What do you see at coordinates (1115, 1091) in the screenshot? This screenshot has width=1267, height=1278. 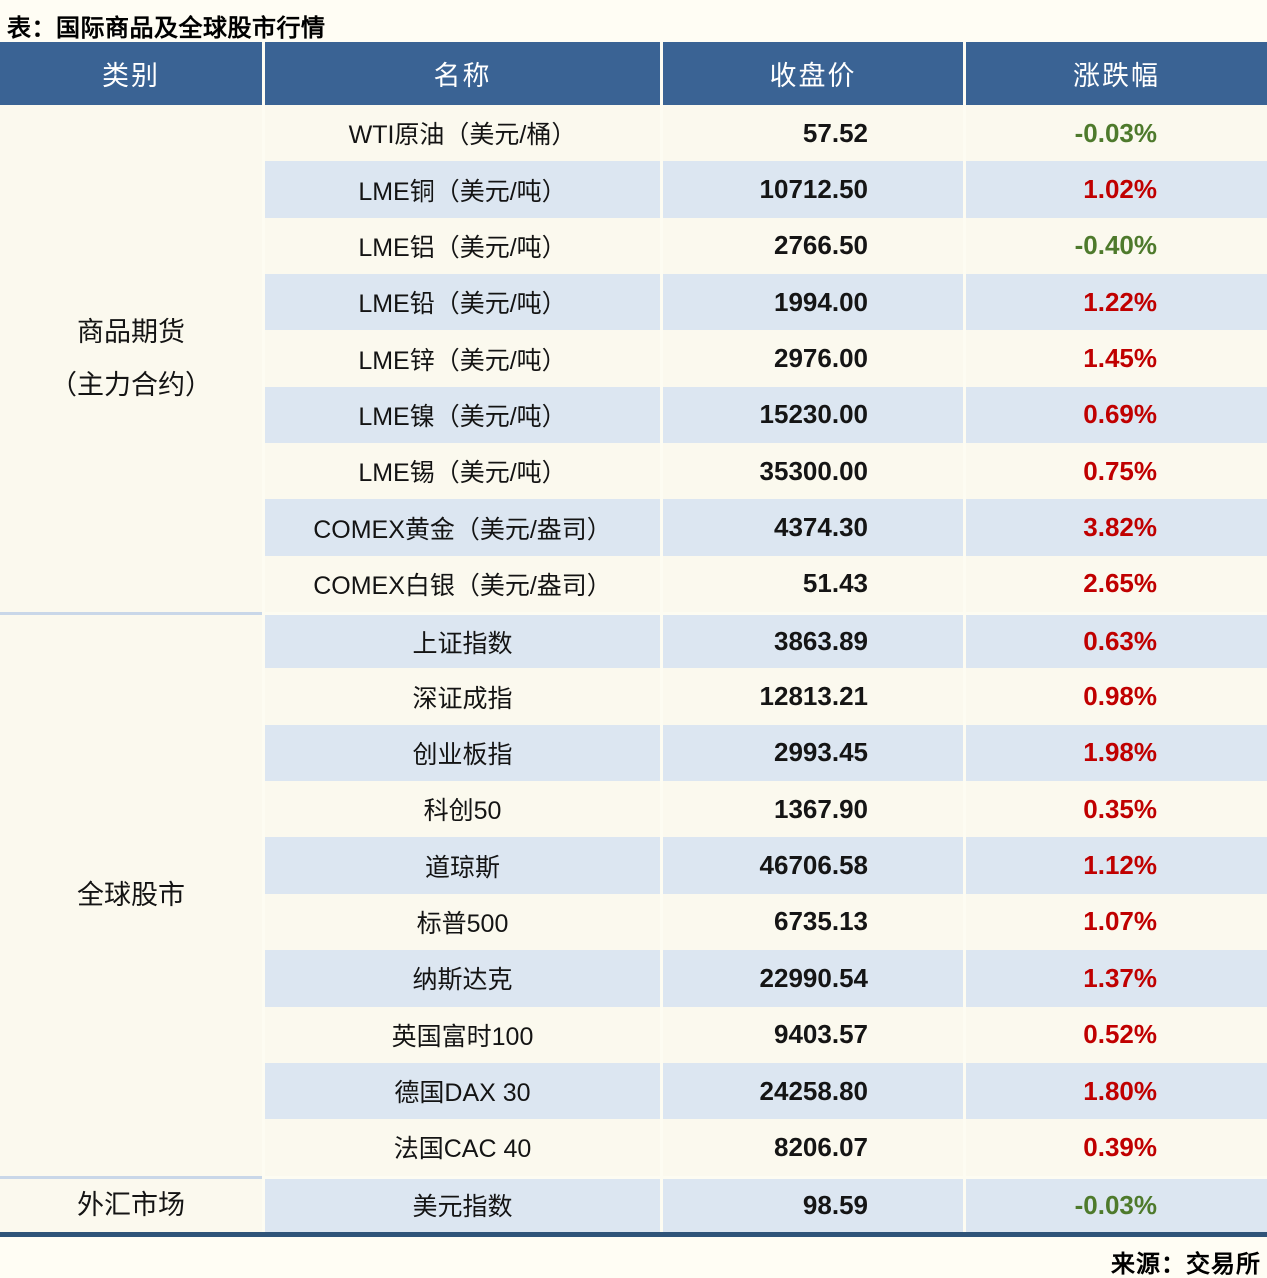 I see `change-cell: 1.80%` at bounding box center [1115, 1091].